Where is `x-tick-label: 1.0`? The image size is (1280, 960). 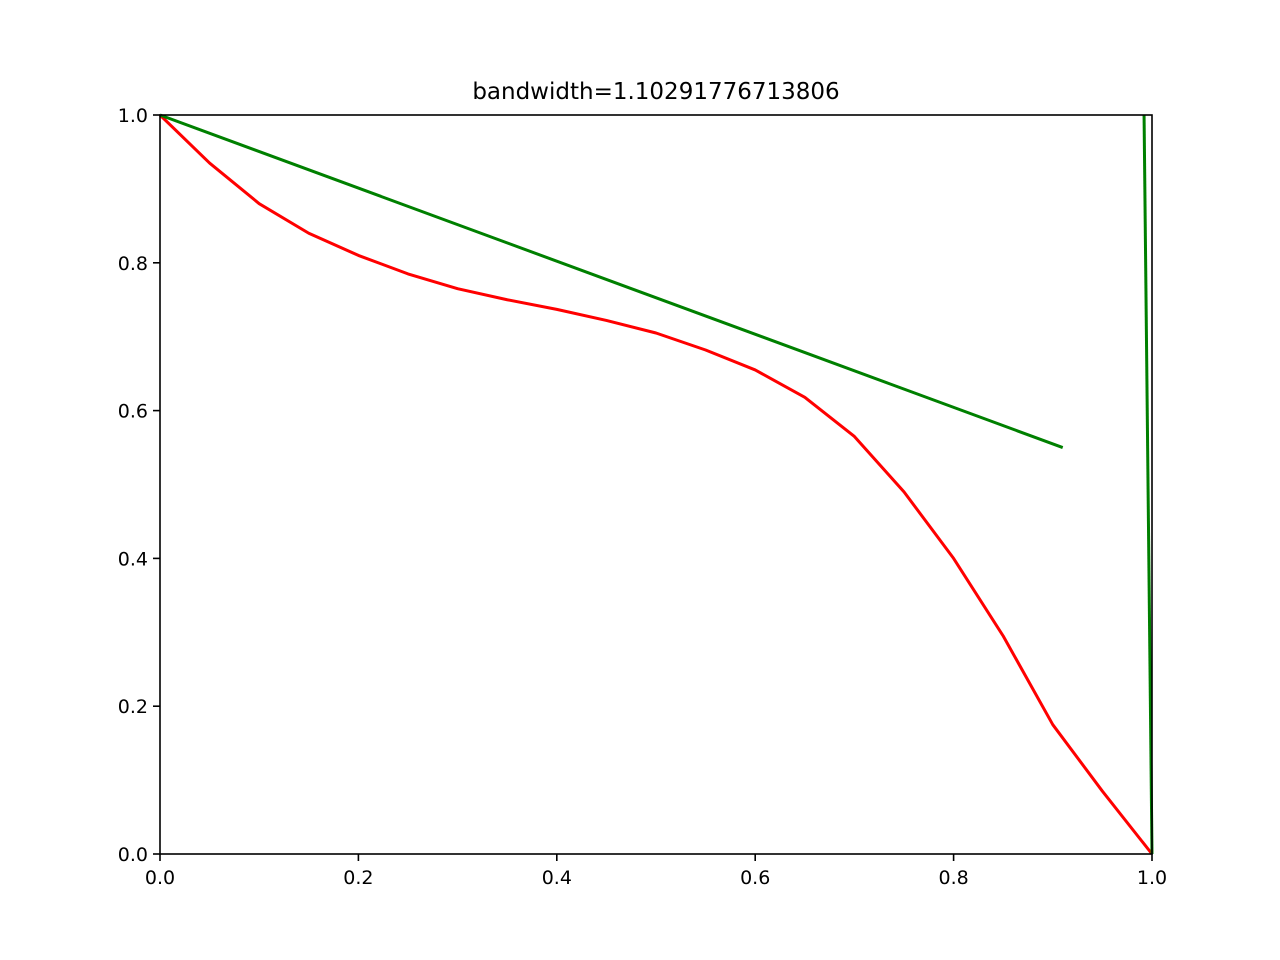 x-tick-label: 1.0 is located at coordinates (1152, 878).